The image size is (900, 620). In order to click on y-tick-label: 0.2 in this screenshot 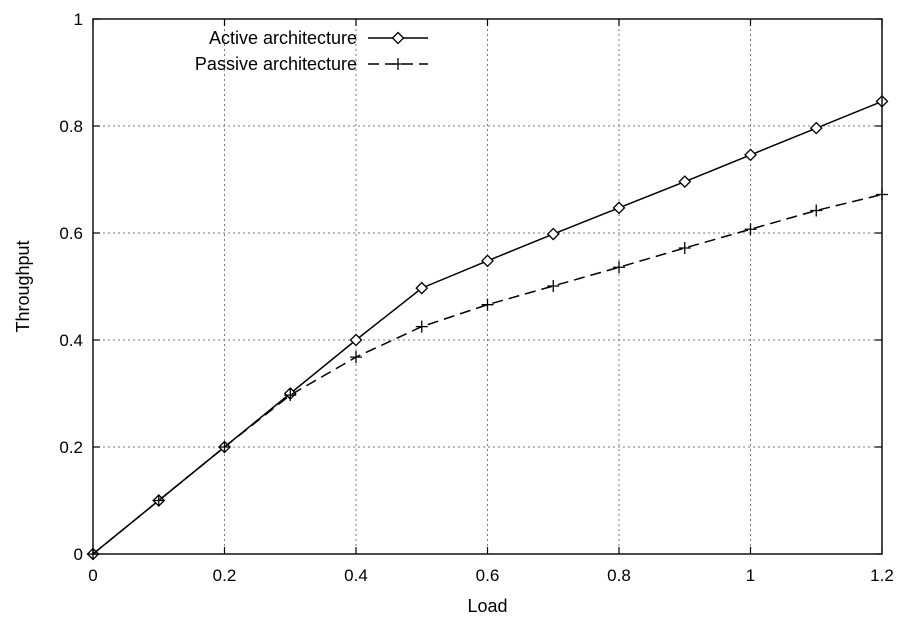, I will do `click(71, 447)`.